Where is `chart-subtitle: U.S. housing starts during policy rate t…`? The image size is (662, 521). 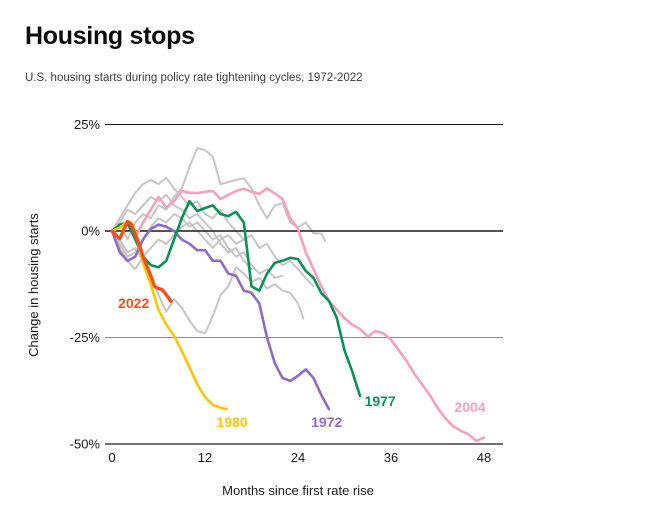
chart-subtitle: U.S. housing starts during policy rate t… is located at coordinates (194, 78).